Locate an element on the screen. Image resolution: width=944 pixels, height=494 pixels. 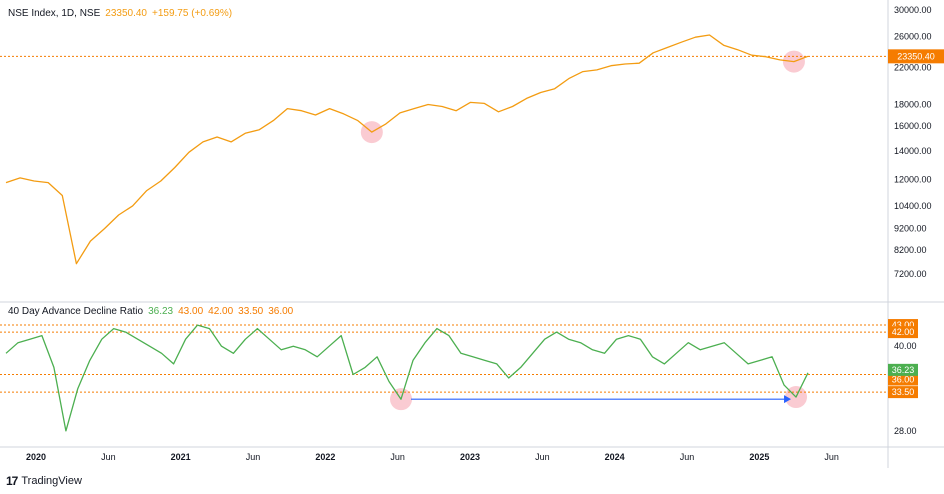
y-tick-label: 14000.00 is located at coordinates (913, 151).